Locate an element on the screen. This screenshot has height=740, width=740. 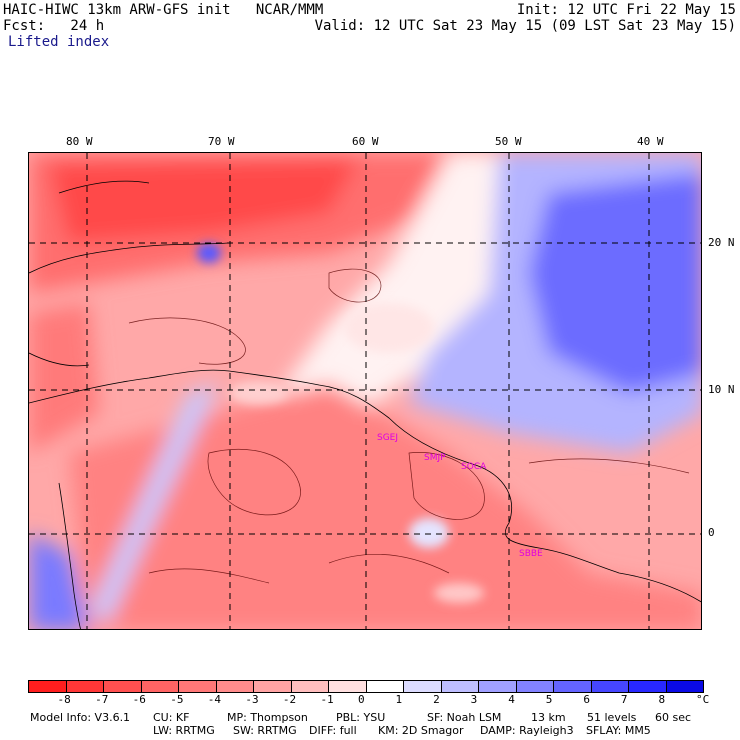
colorbar-unit: °C is located at coordinates (703, 699).